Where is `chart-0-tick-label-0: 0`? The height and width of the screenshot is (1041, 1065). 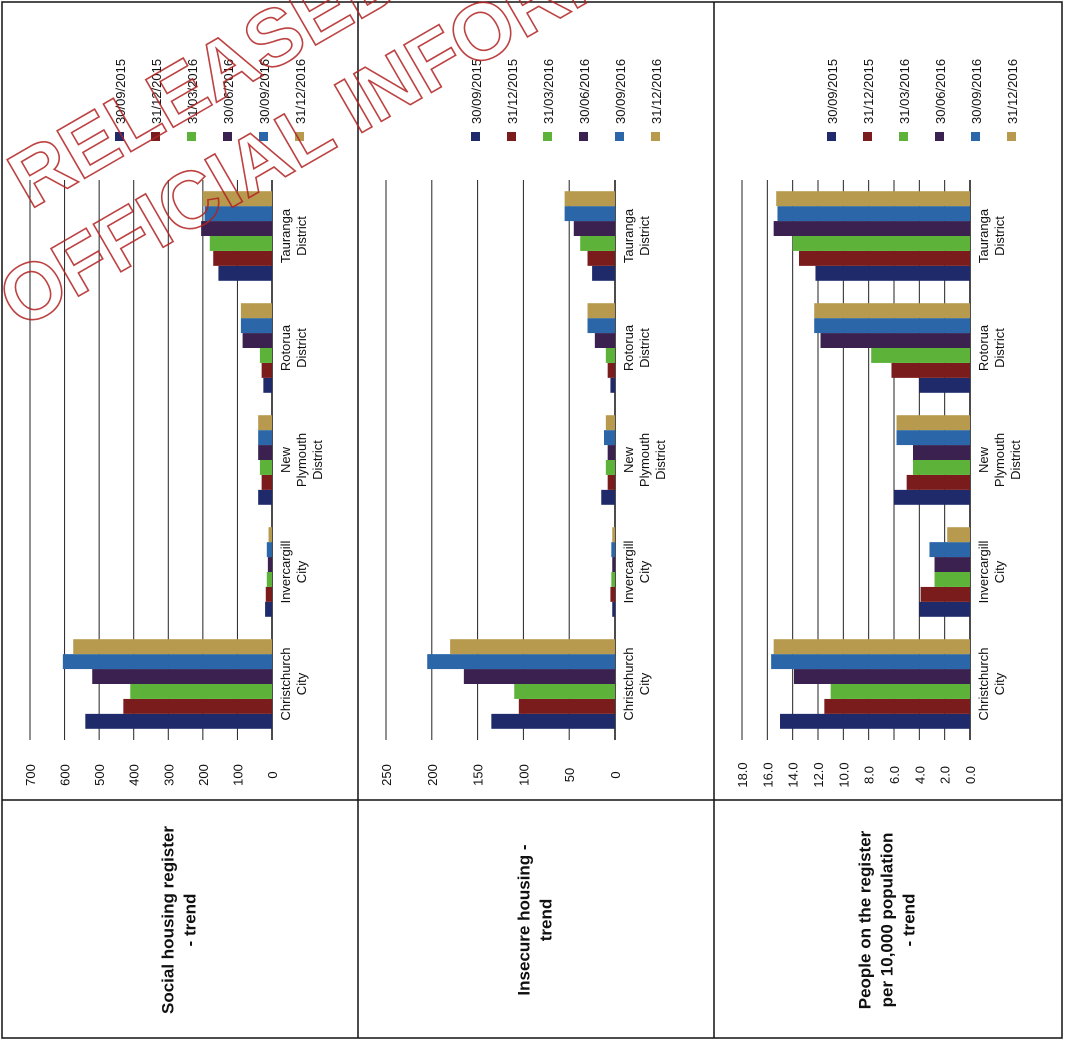
chart-0-tick-label-0: 0 is located at coordinates (272, 774).